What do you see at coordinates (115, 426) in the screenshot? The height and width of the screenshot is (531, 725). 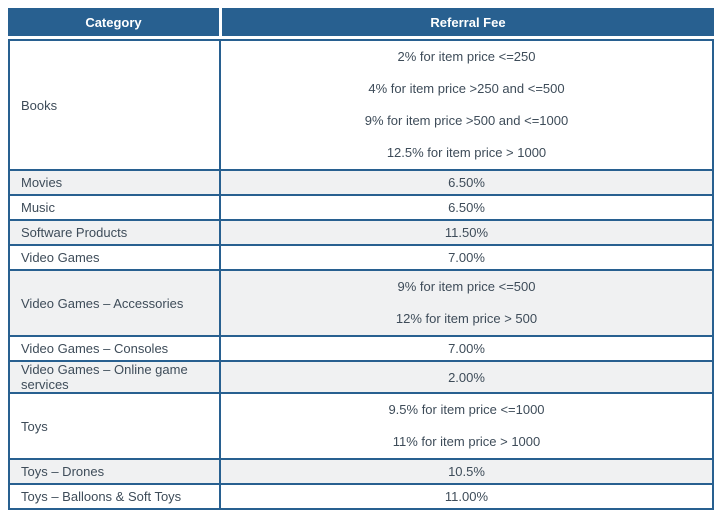 I see `category-cell: Toys` at bounding box center [115, 426].